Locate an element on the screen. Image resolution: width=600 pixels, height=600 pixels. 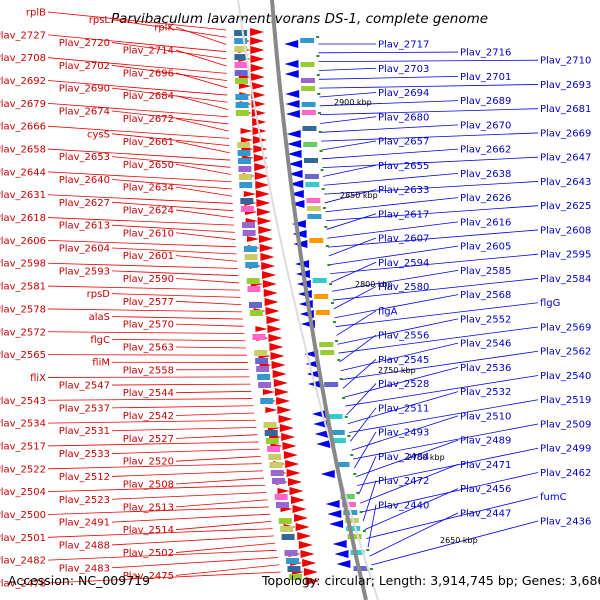
left-gene-label-plav-2504: Plav_2504 is located at coordinates (23, 492).